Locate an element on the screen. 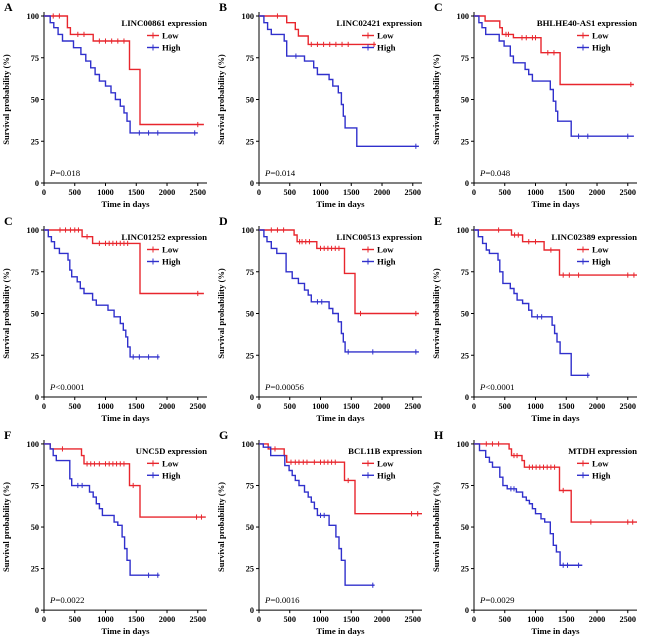 The height and width of the screenshot is (641, 645). panel-letter: H is located at coordinates (439, 435).